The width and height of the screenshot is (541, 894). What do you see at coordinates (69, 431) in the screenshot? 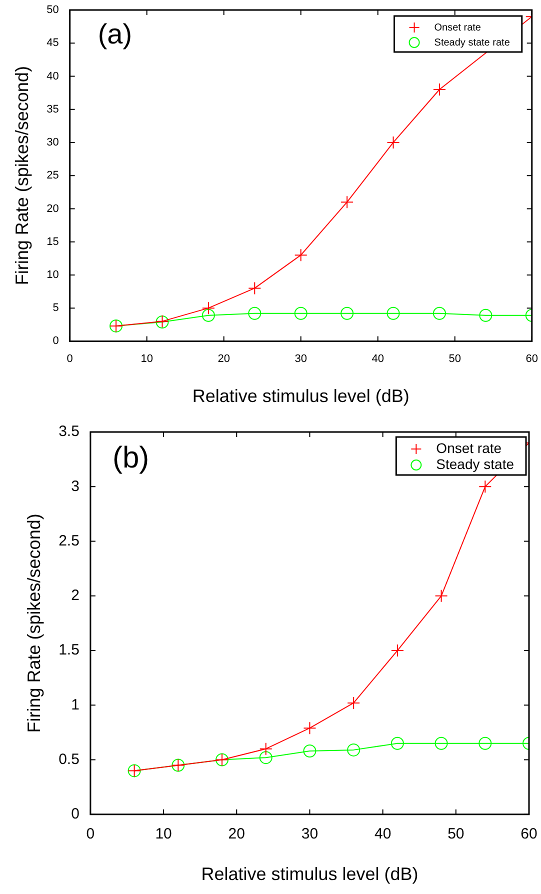
I see `y-tick-label: 3.5` at bounding box center [69, 431].